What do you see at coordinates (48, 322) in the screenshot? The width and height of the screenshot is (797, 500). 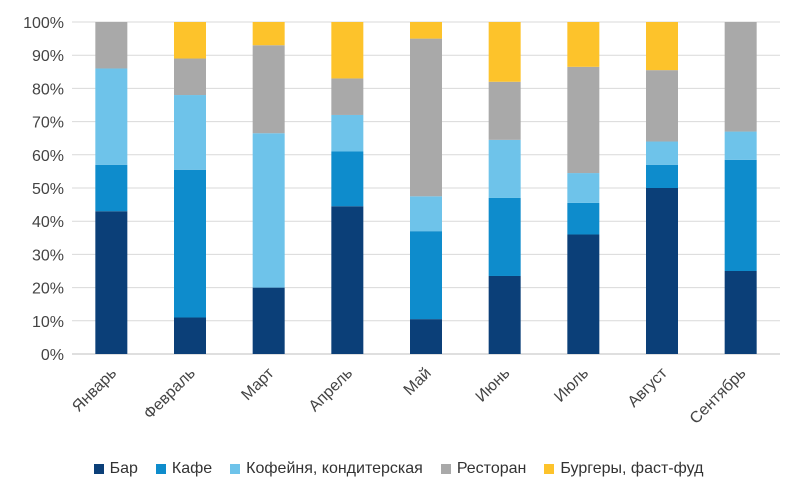 I see `y-tick-label: 10%` at bounding box center [48, 322].